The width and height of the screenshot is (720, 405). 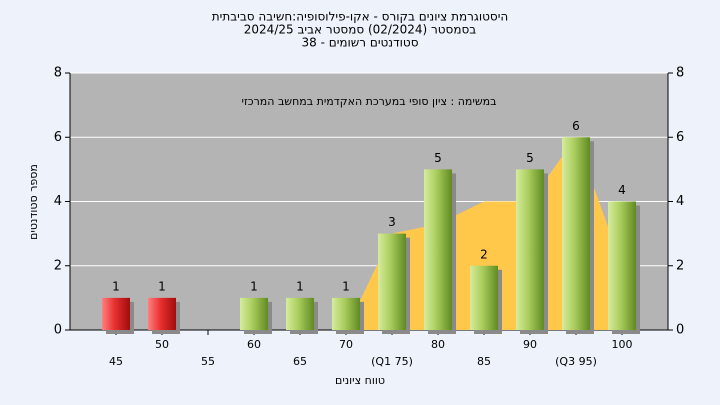 I want to click on value-label: 4, so click(x=622, y=190).